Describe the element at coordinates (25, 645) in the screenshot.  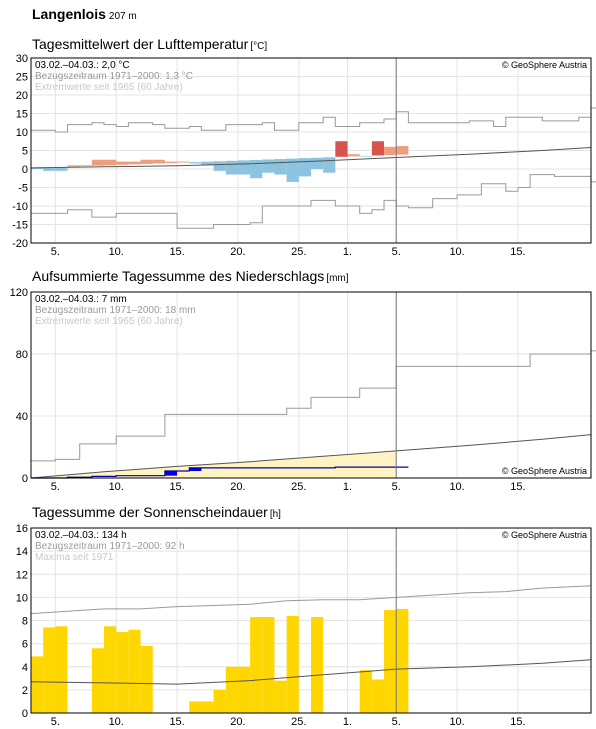
I see `y-tick-label: 6` at that location.